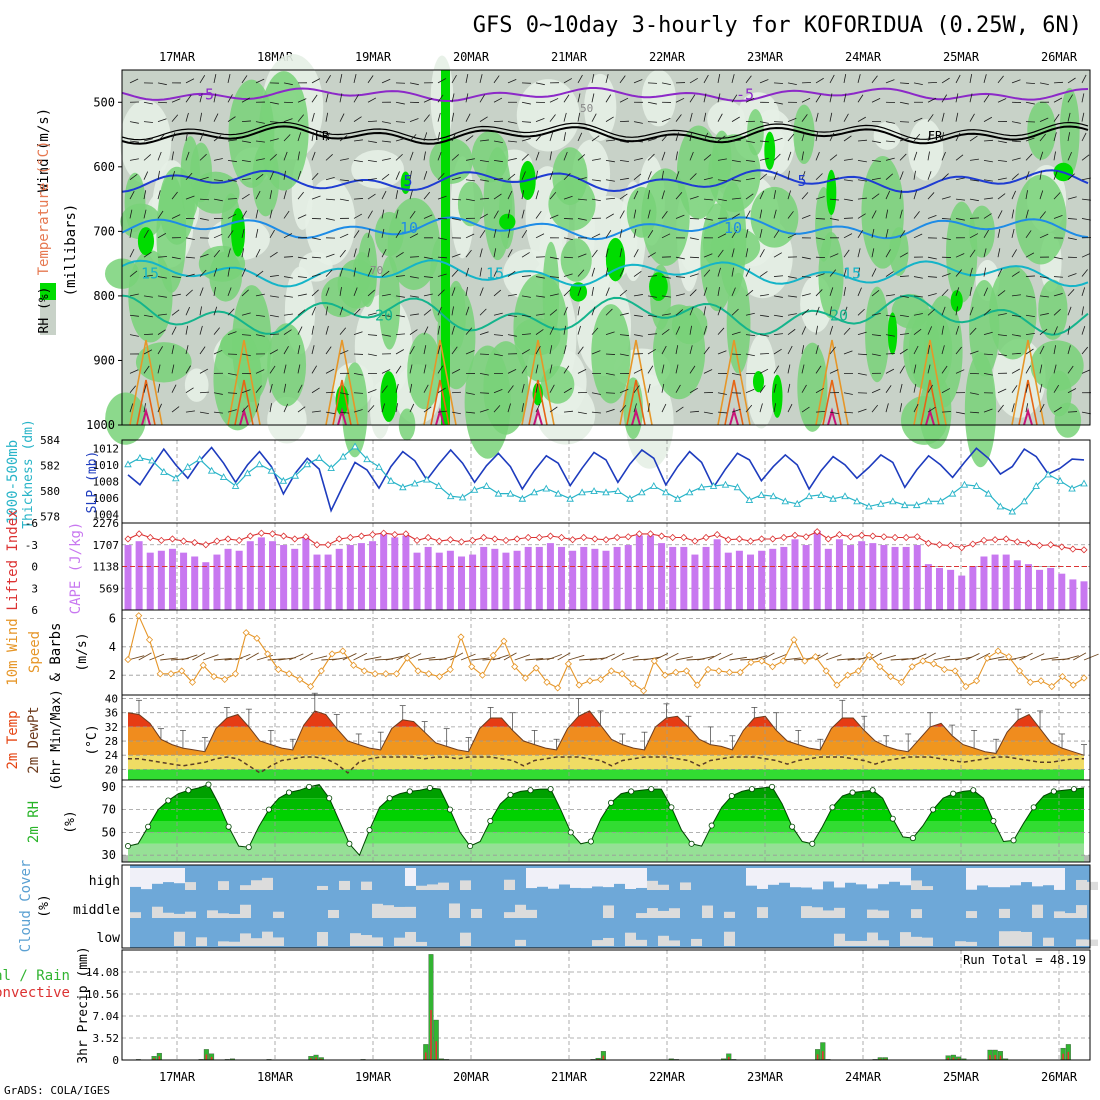 Image resolution: width=1100 pixels, height=1100 pixels. I want to click on slp-tick-label: 1008, so click(106, 482).